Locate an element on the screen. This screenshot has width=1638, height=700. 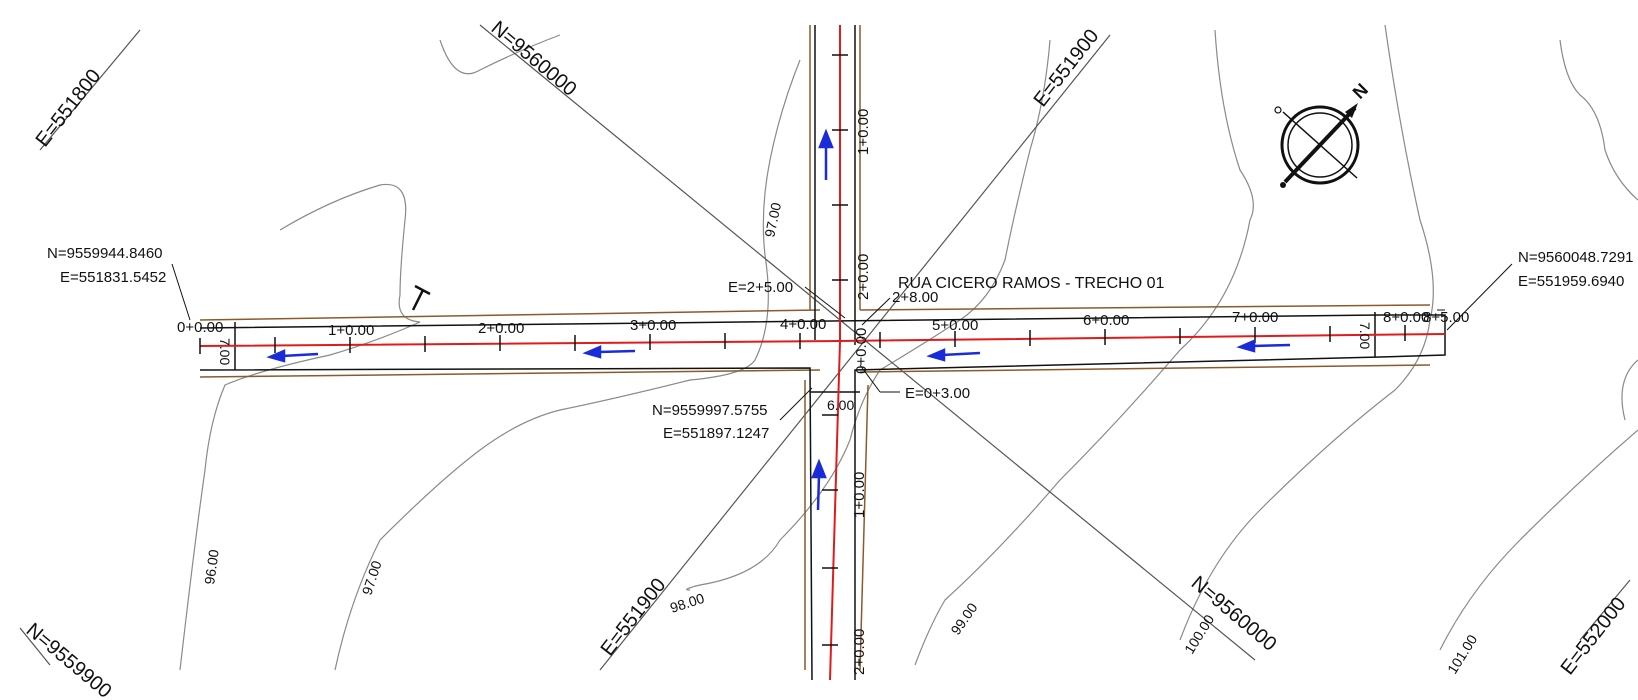
vertical-station-labels: 1+0.00 2+0.00 0+0.00 1+0.00 2+0.00 is located at coordinates (861, 392).